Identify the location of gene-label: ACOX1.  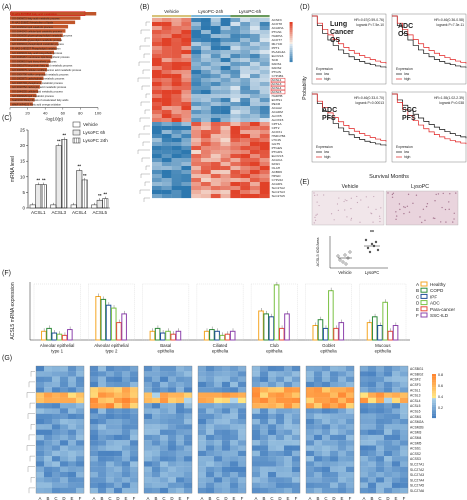
(277, 132).